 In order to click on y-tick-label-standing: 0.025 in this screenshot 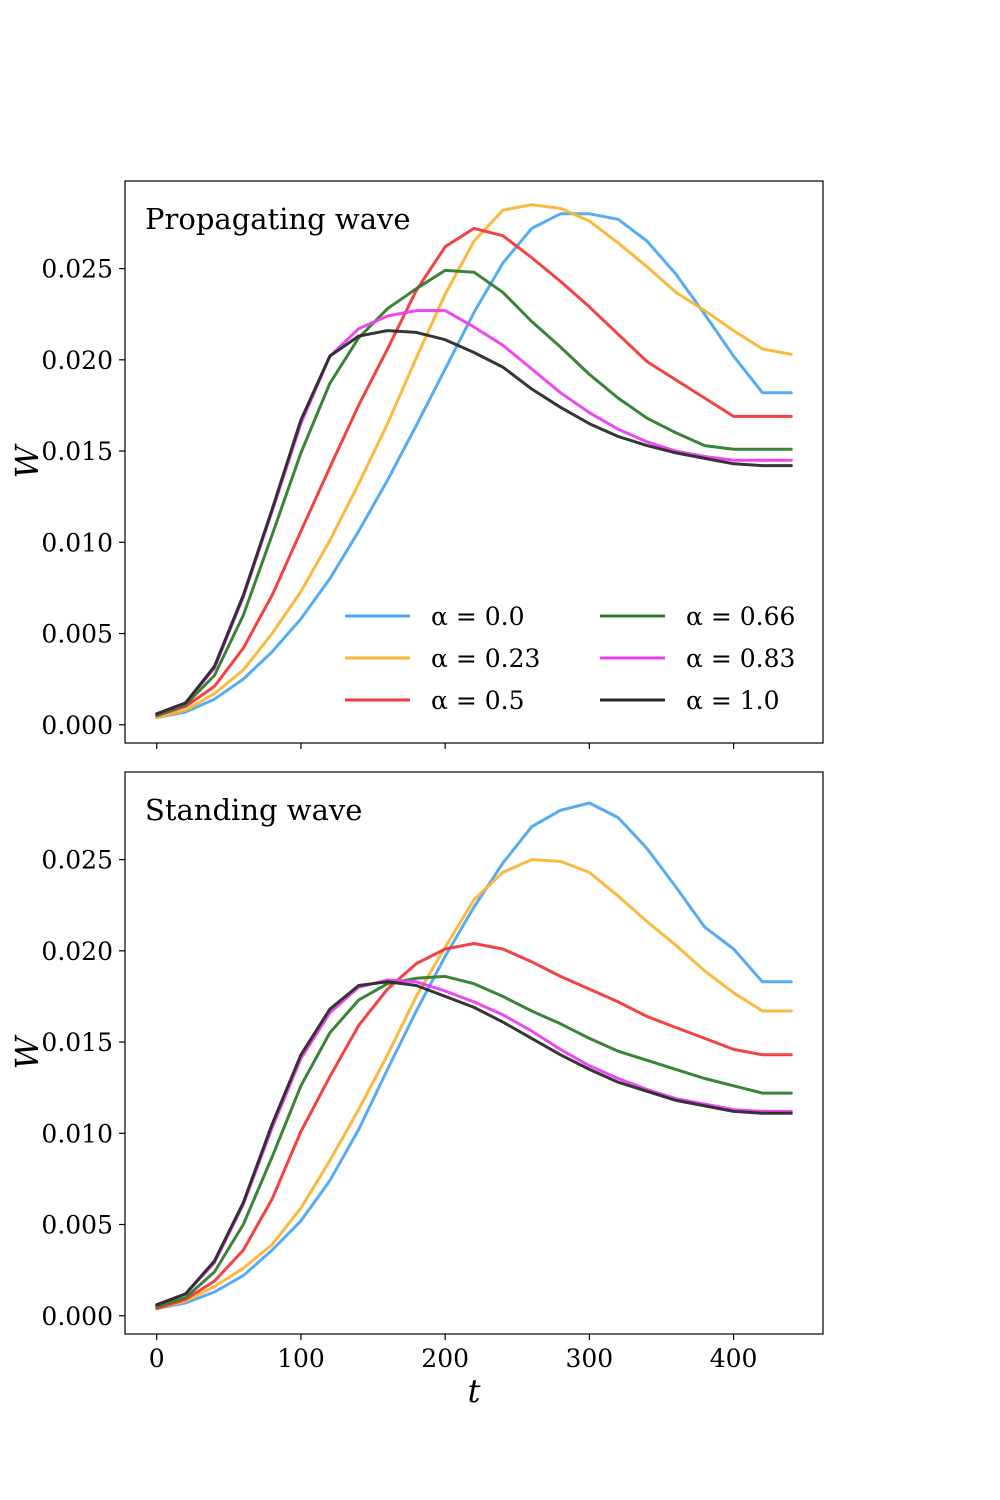, I will do `click(77, 860)`.